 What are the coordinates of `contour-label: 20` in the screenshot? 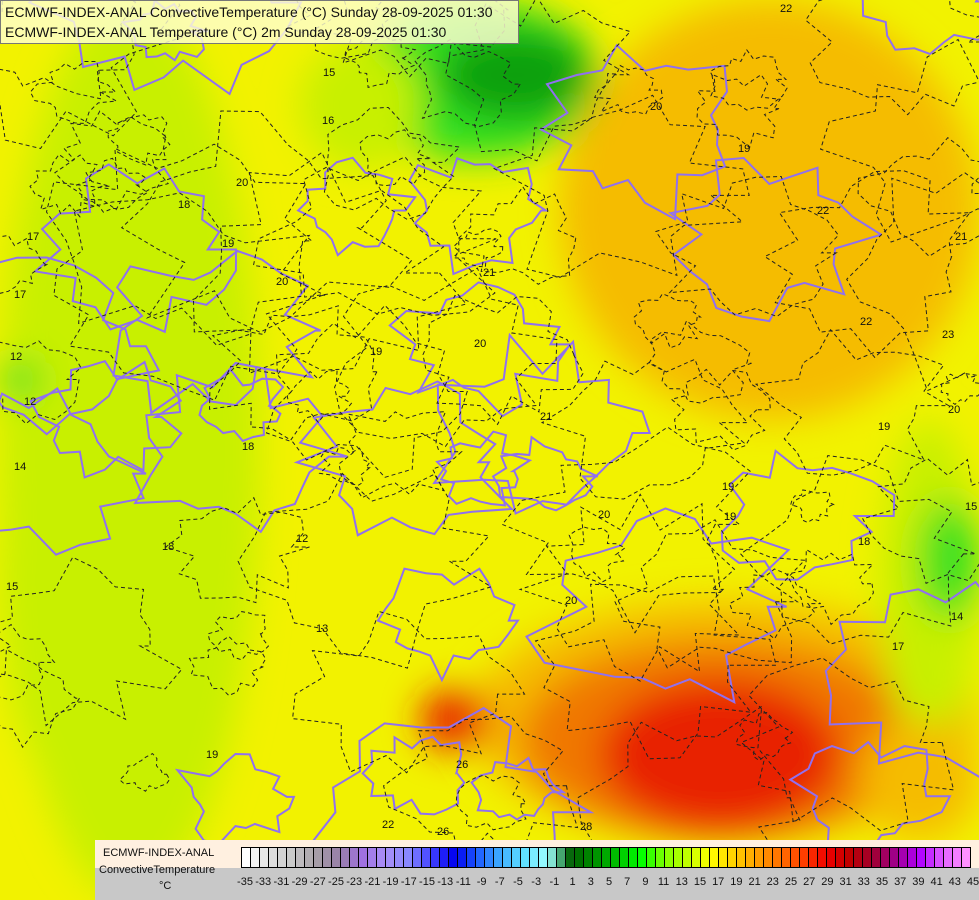 It's located at (604, 515).